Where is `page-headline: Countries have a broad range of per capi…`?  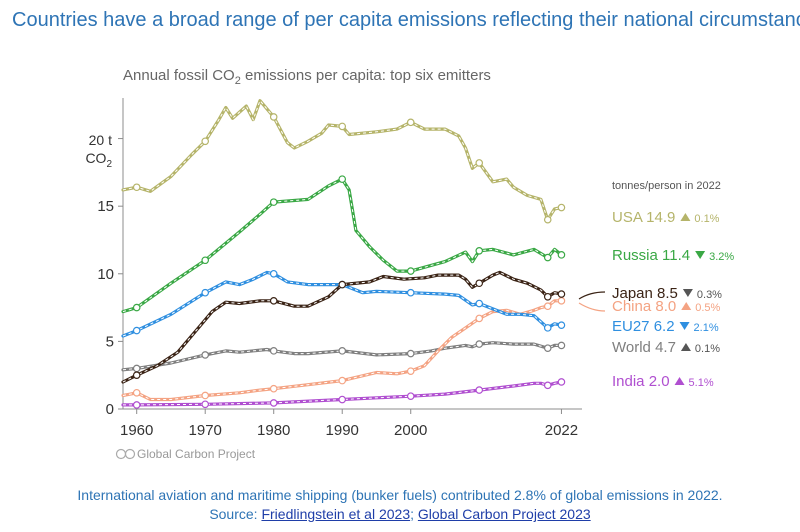 page-headline: Countries have a broad range of per capi… is located at coordinates (406, 20).